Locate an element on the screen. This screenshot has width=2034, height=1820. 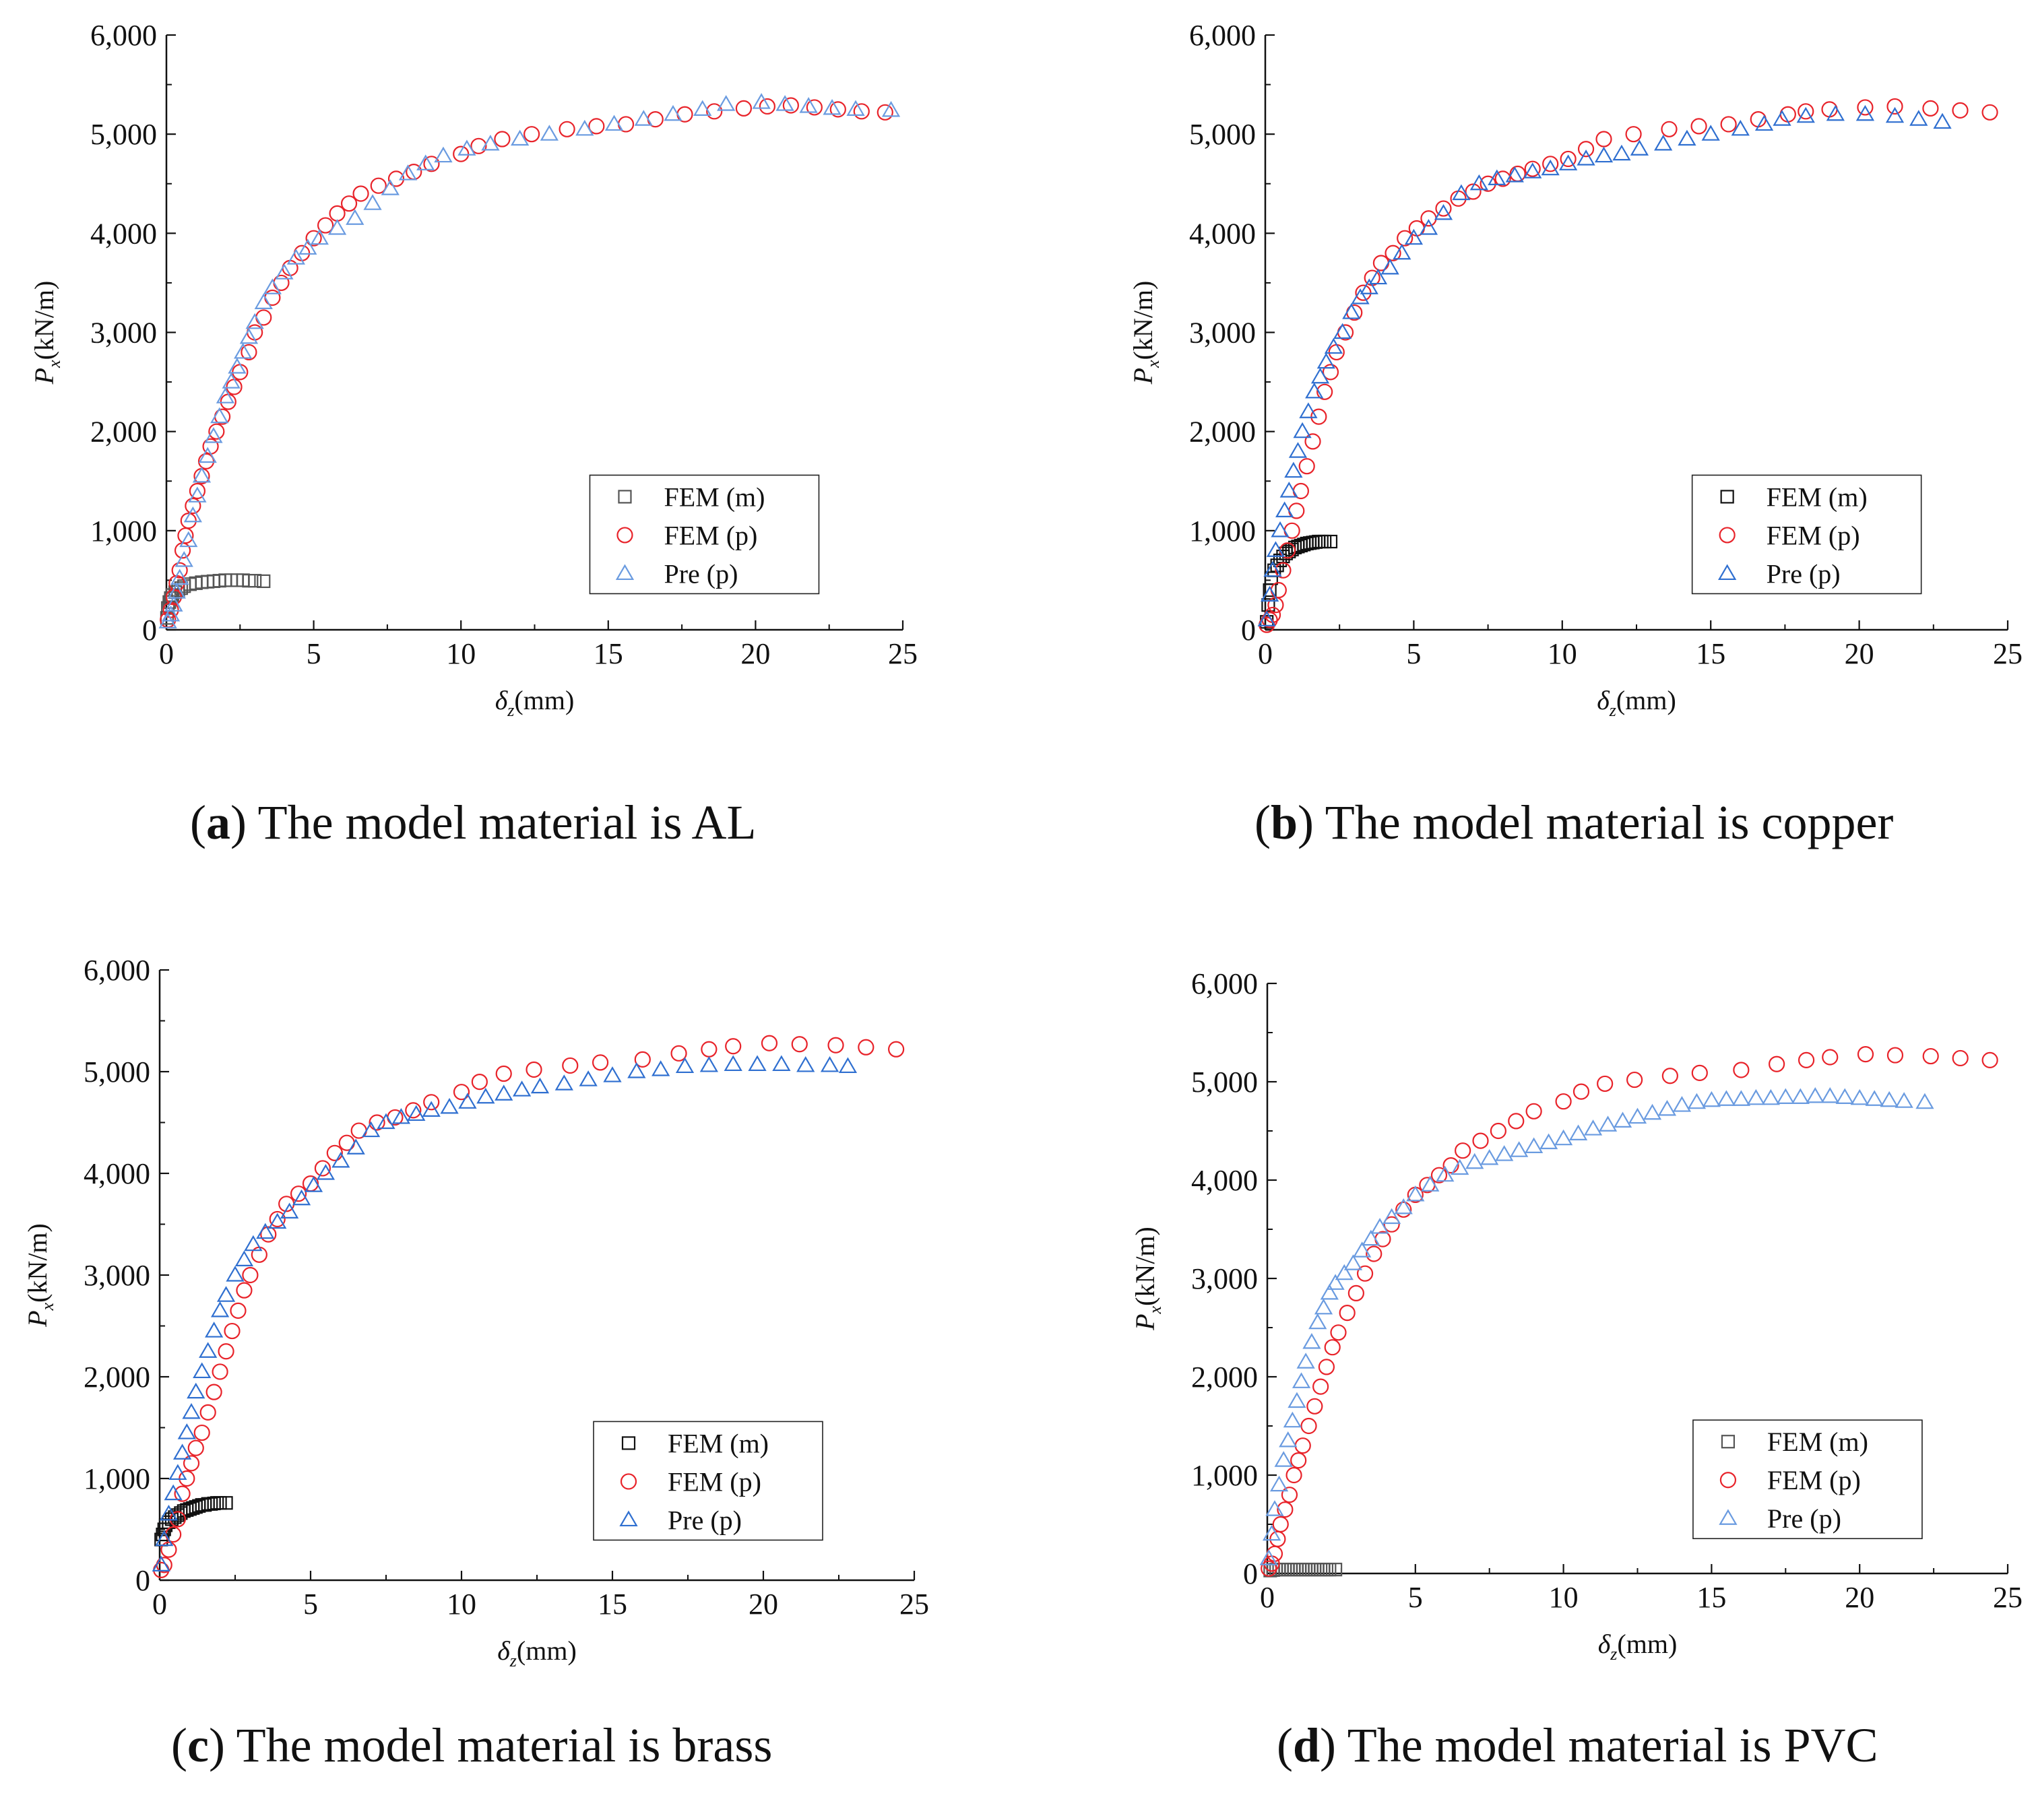
legend-box is located at coordinates (1807, 1479).